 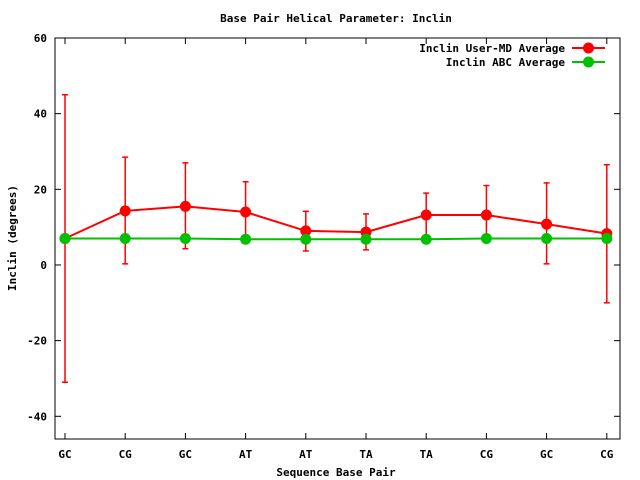 I want to click on y-tick-label: 20, so click(x=40, y=189).